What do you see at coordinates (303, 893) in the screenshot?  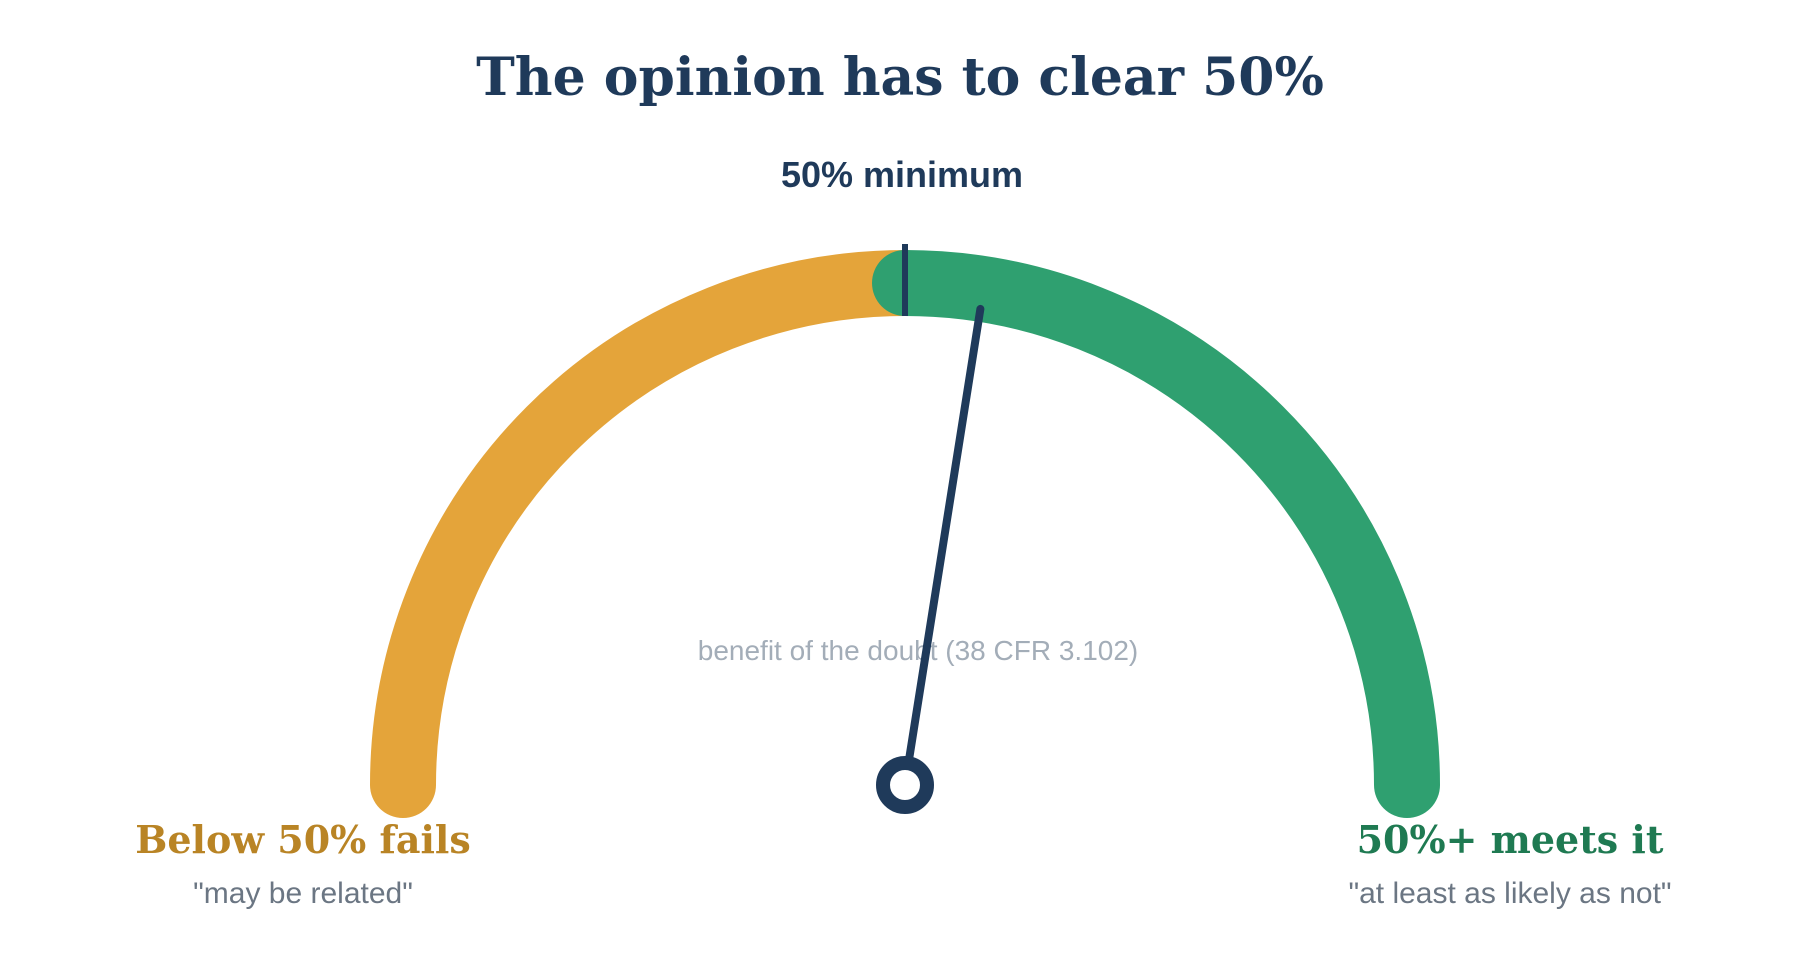 I see `below-zone-quote: "may be related"` at bounding box center [303, 893].